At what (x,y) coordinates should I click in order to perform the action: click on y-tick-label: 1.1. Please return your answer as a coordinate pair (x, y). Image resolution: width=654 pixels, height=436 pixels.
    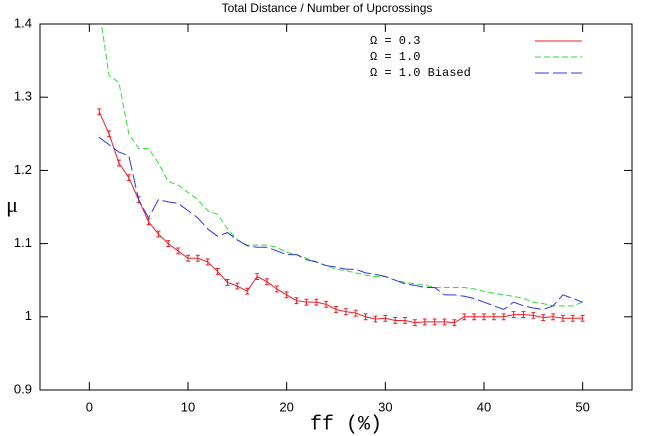
    Looking at the image, I should click on (23, 242).